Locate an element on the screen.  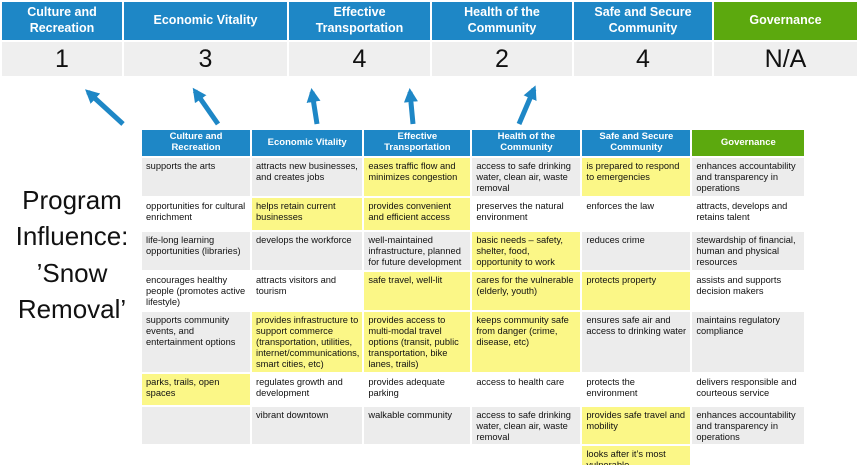
matrix-column-header: Culture and Recreation is located at coordinates (196, 143).